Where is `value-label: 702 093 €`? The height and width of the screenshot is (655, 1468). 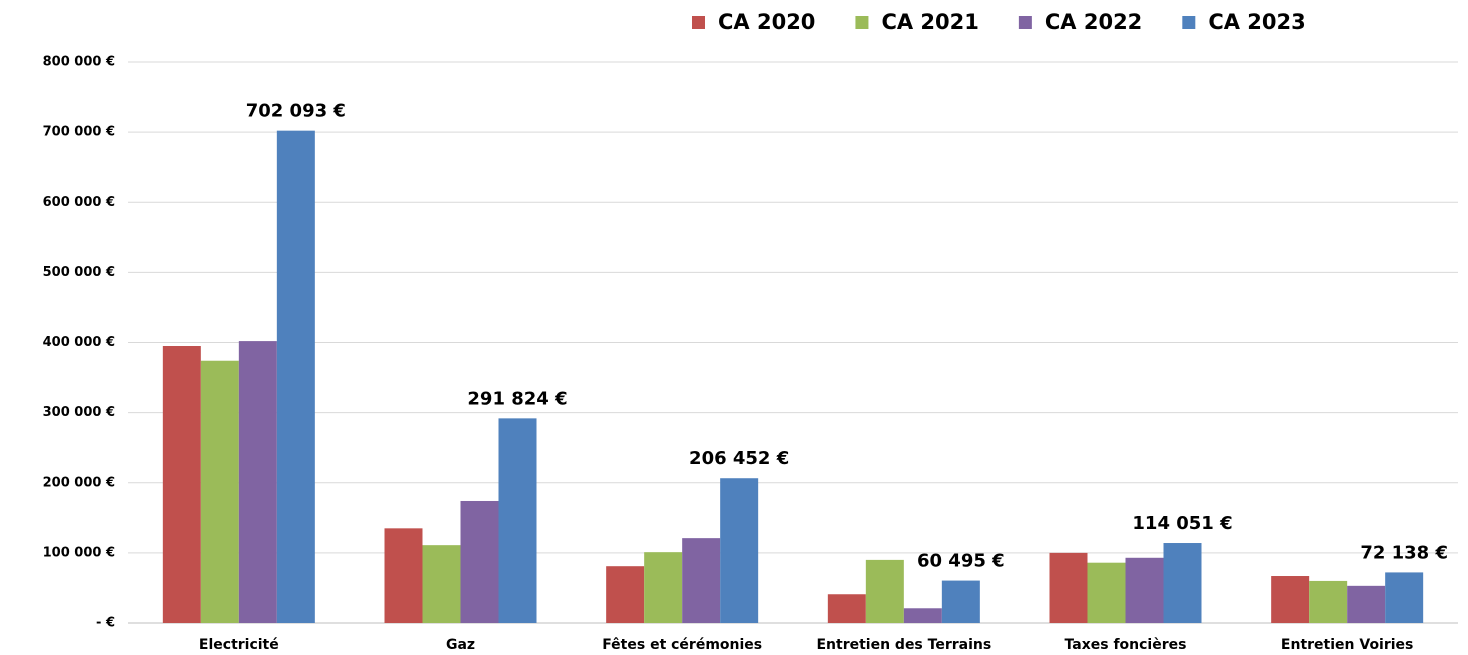 value-label: 702 093 € is located at coordinates (296, 111).